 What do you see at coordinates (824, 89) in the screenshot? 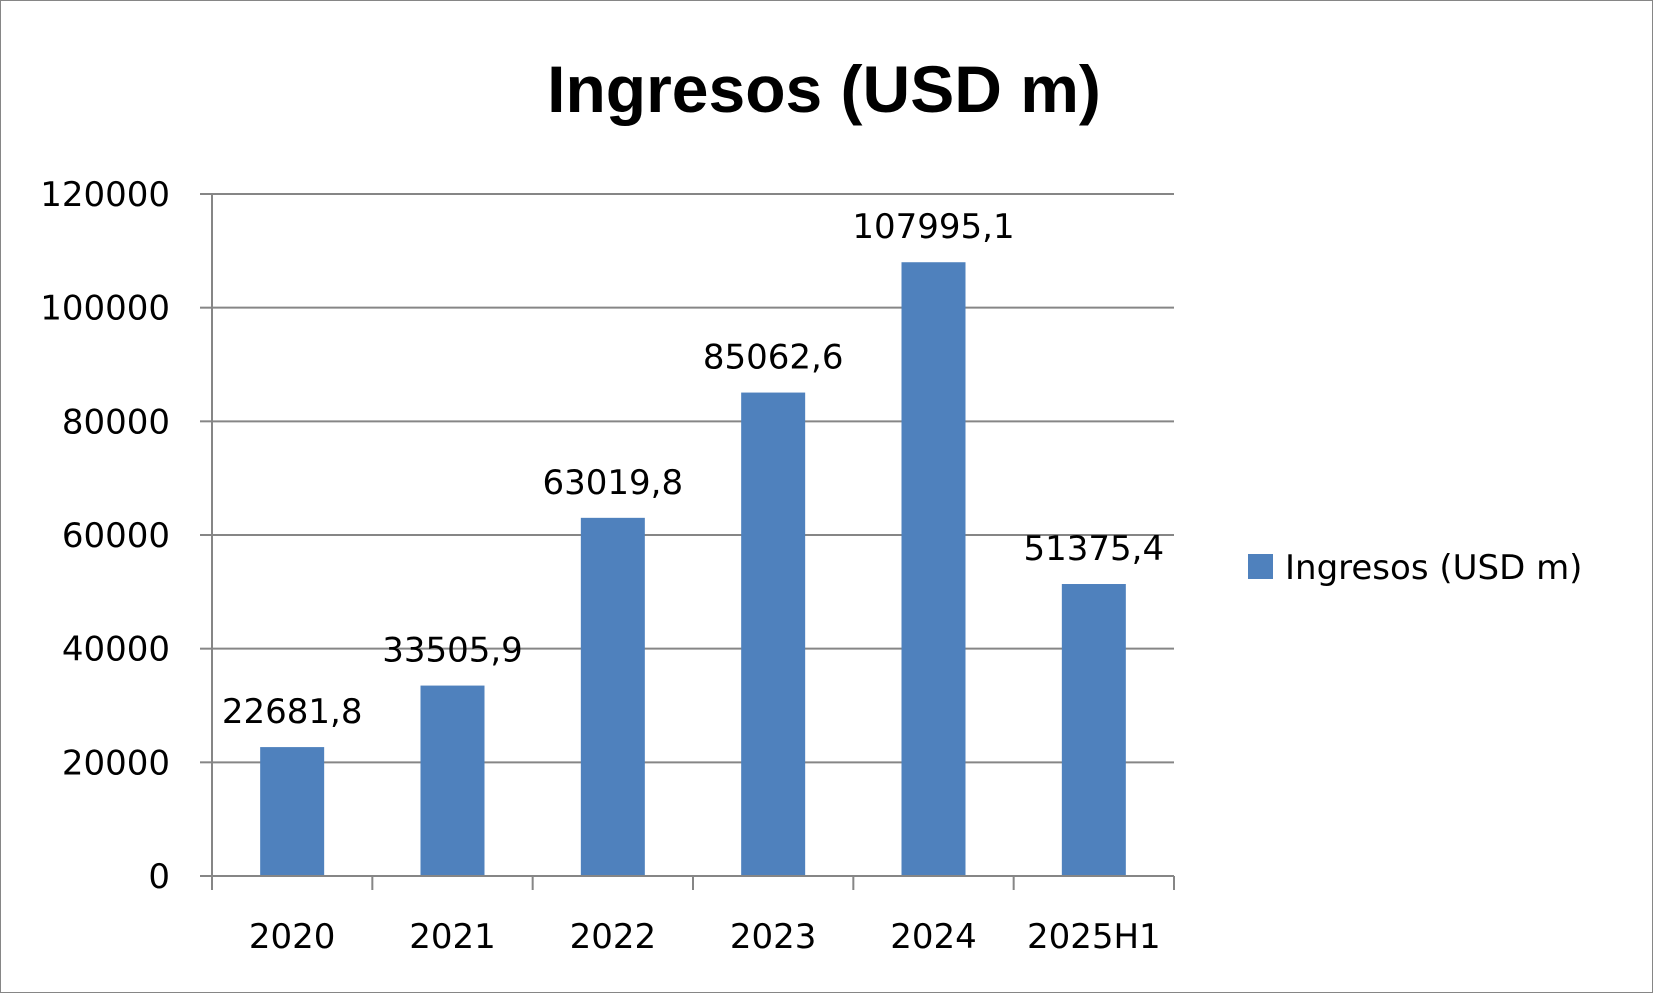
I see `chart-title: Ingresos (USD m)` at bounding box center [824, 89].